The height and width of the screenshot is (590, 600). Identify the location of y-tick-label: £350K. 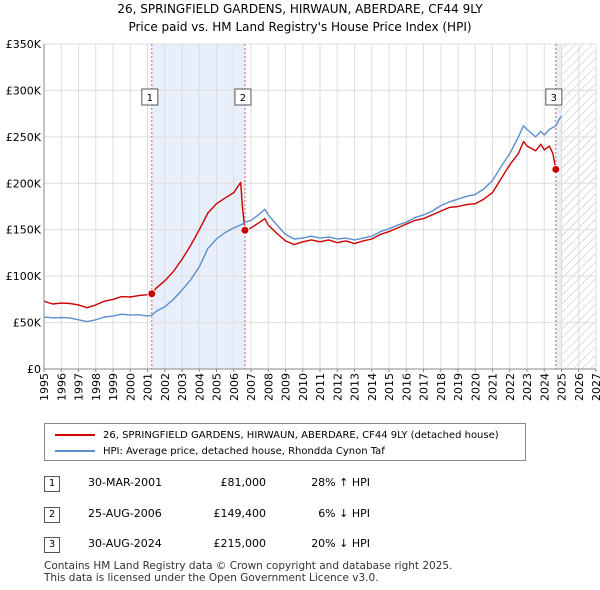
(24, 44).